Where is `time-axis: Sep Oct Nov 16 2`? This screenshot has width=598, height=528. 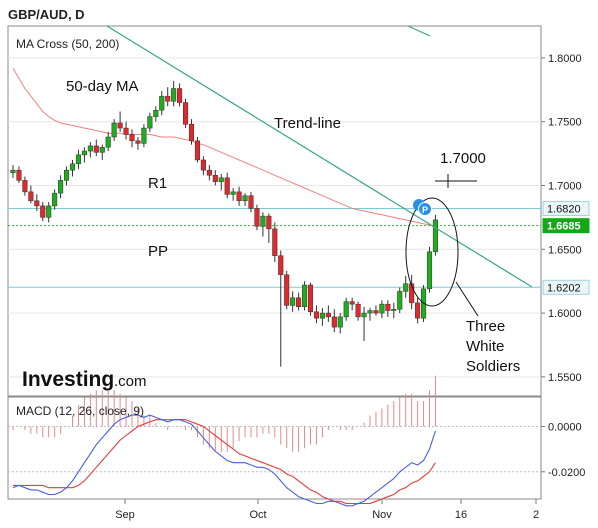
time-axis: Sep Oct Nov 16 2 is located at coordinates (327, 510).